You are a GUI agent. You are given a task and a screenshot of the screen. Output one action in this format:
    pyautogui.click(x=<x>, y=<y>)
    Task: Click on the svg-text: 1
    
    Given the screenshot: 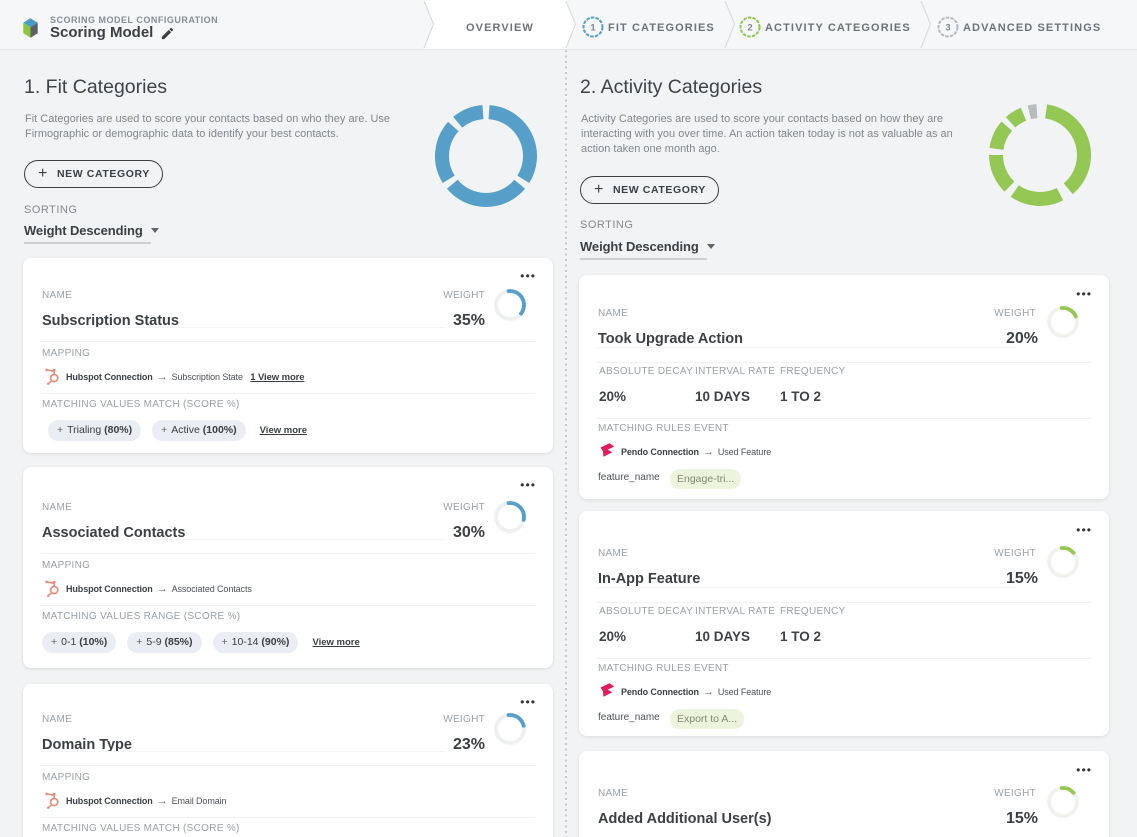 What is the action you would take?
    pyautogui.click(x=593, y=28)
    